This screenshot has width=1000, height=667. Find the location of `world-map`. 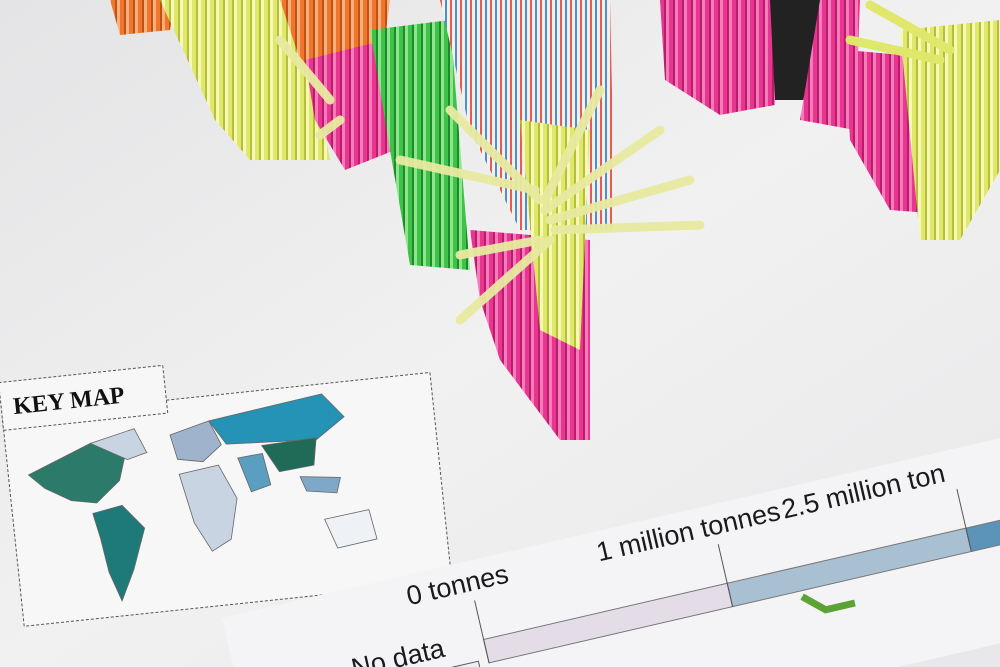

world-map is located at coordinates (202, 497).